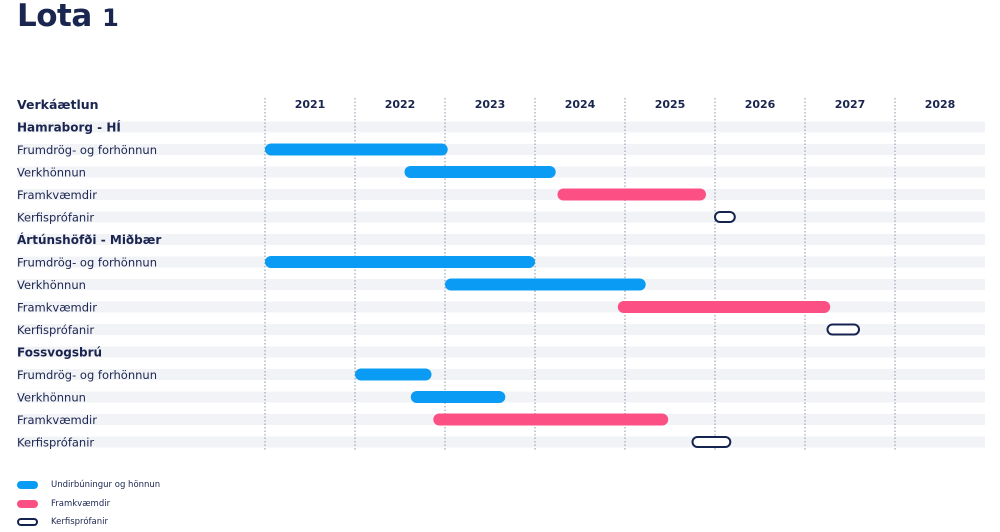 The height and width of the screenshot is (532, 1000). What do you see at coordinates (850, 104) in the screenshot?
I see `year-label: 2027` at bounding box center [850, 104].